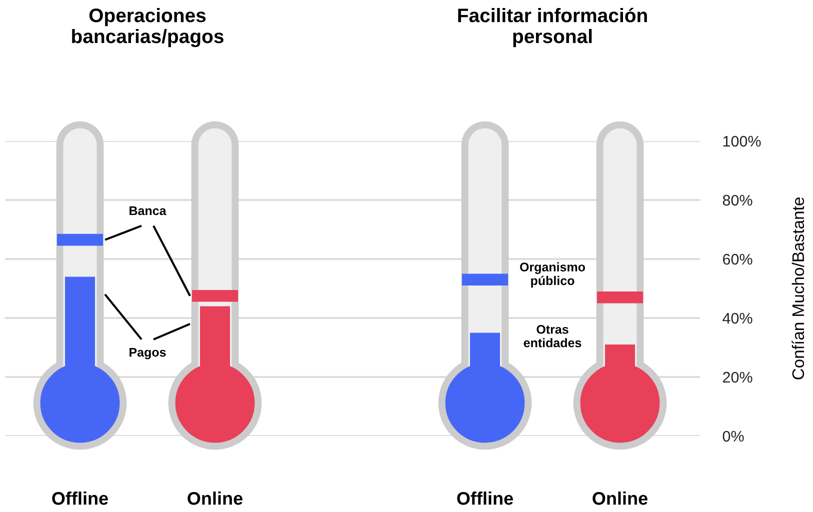  Describe the element at coordinates (737, 259) in the screenshot. I see `y-tick-label: 60%` at that location.